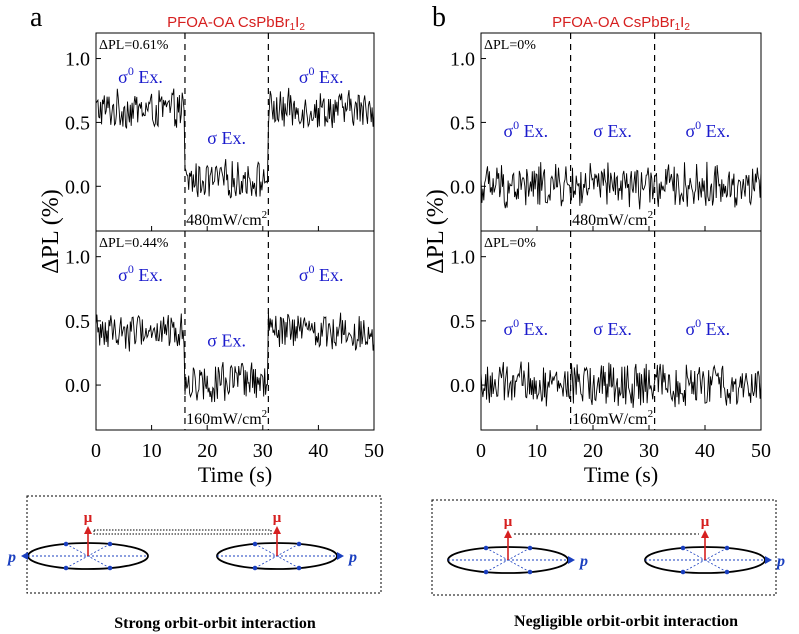 The height and width of the screenshot is (634, 799). What do you see at coordinates (134, 45) in the screenshot?
I see `delta-pl-label: ΔPL=0.61%` at bounding box center [134, 45].